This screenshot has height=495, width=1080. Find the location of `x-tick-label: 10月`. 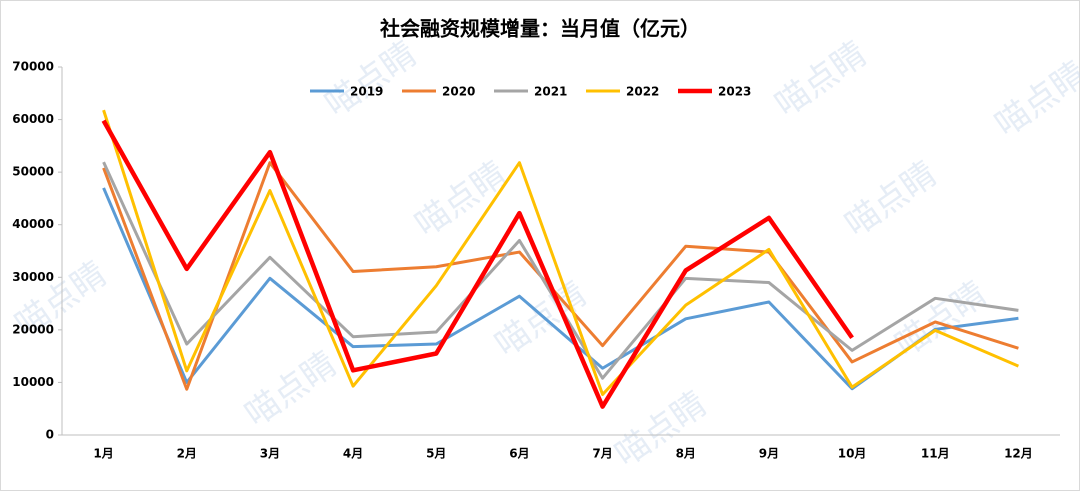

x-tick-label: 10月 is located at coordinates (852, 454).